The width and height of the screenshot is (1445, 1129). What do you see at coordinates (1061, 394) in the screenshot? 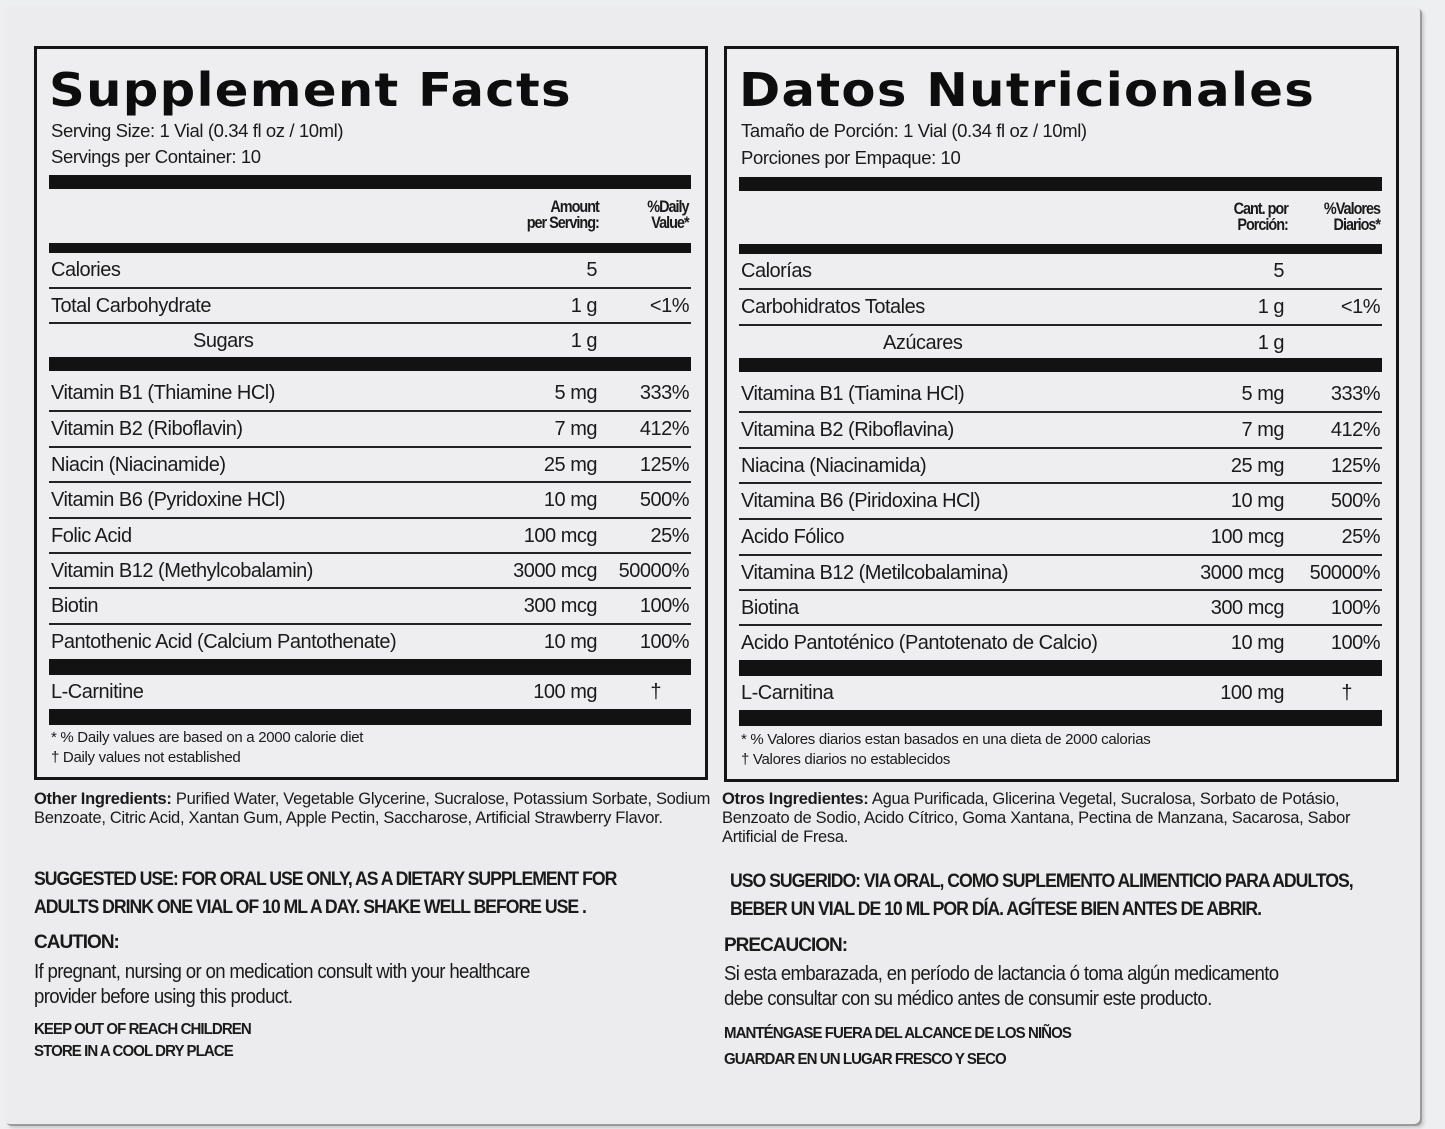
I see `table-row: Vitamina B1 (Tiamina HCl) 5 mg 333%` at bounding box center [1061, 394].